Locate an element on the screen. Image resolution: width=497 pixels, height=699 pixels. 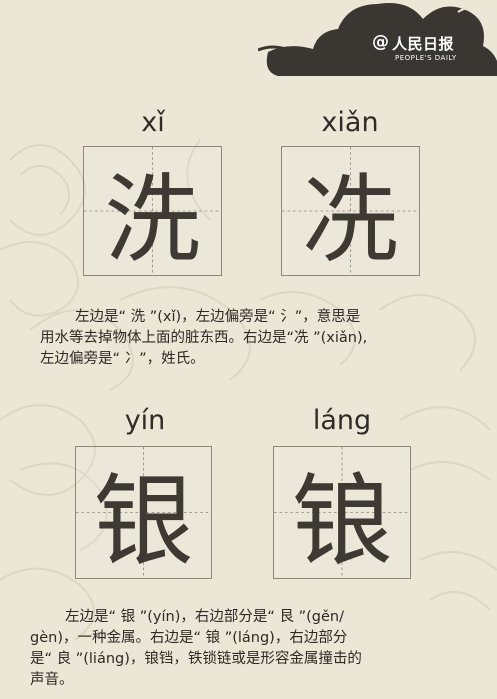
logo-name: 人民日报 is located at coordinates (423, 44).